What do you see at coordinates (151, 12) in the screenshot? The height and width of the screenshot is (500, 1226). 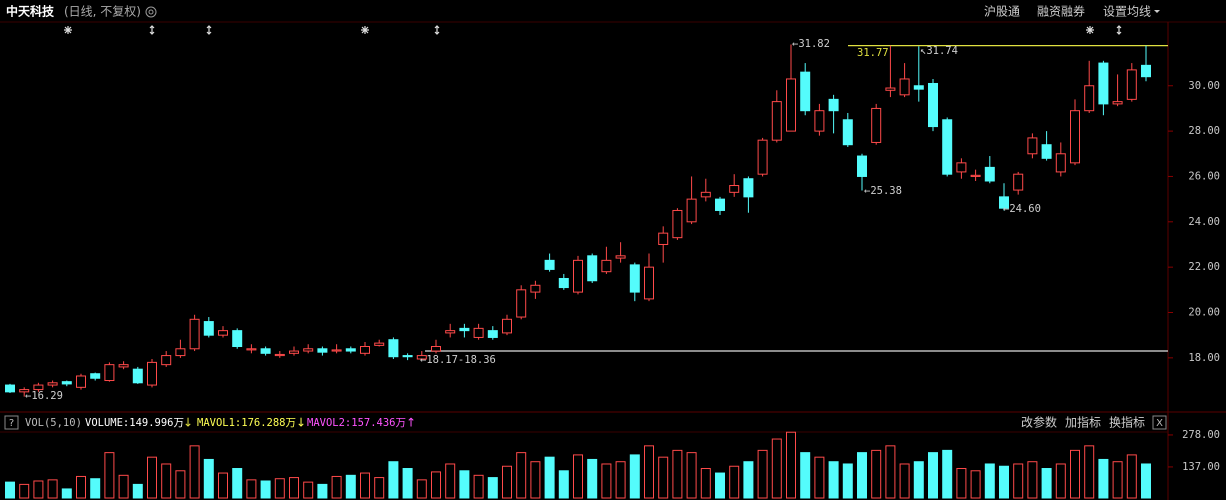 I see `settings-icon` at bounding box center [151, 12].